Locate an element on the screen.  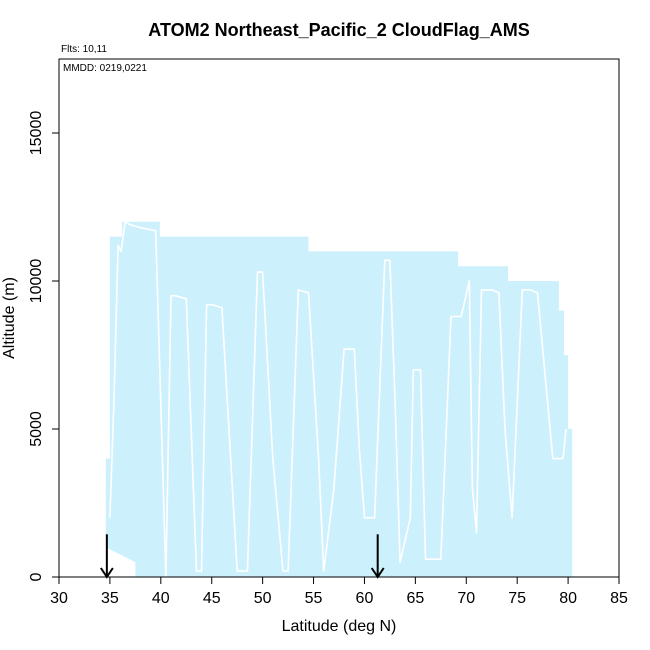
x-tick-label: 50 is located at coordinates (263, 598).